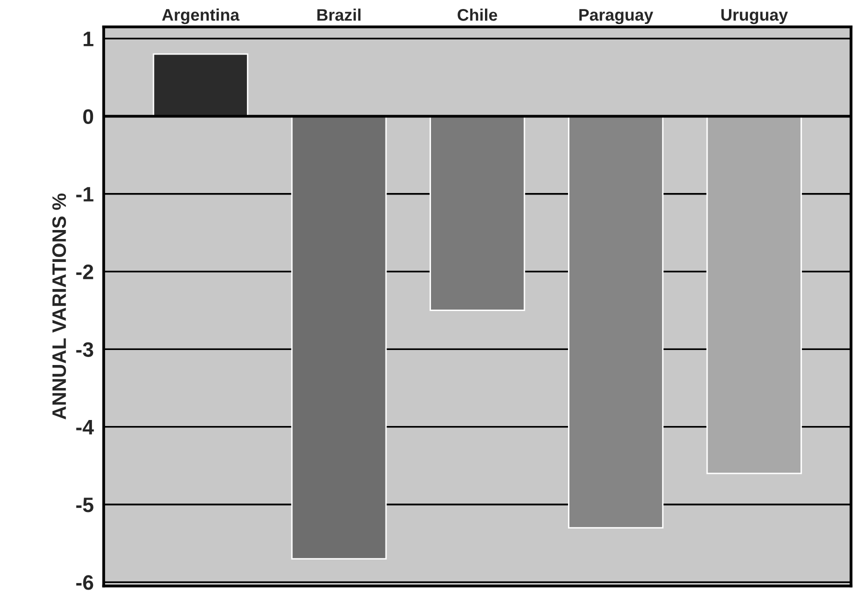 This screenshot has height=598, width=864. Describe the element at coordinates (85, 349) in the screenshot. I see `y-tick-label: -3` at that location.